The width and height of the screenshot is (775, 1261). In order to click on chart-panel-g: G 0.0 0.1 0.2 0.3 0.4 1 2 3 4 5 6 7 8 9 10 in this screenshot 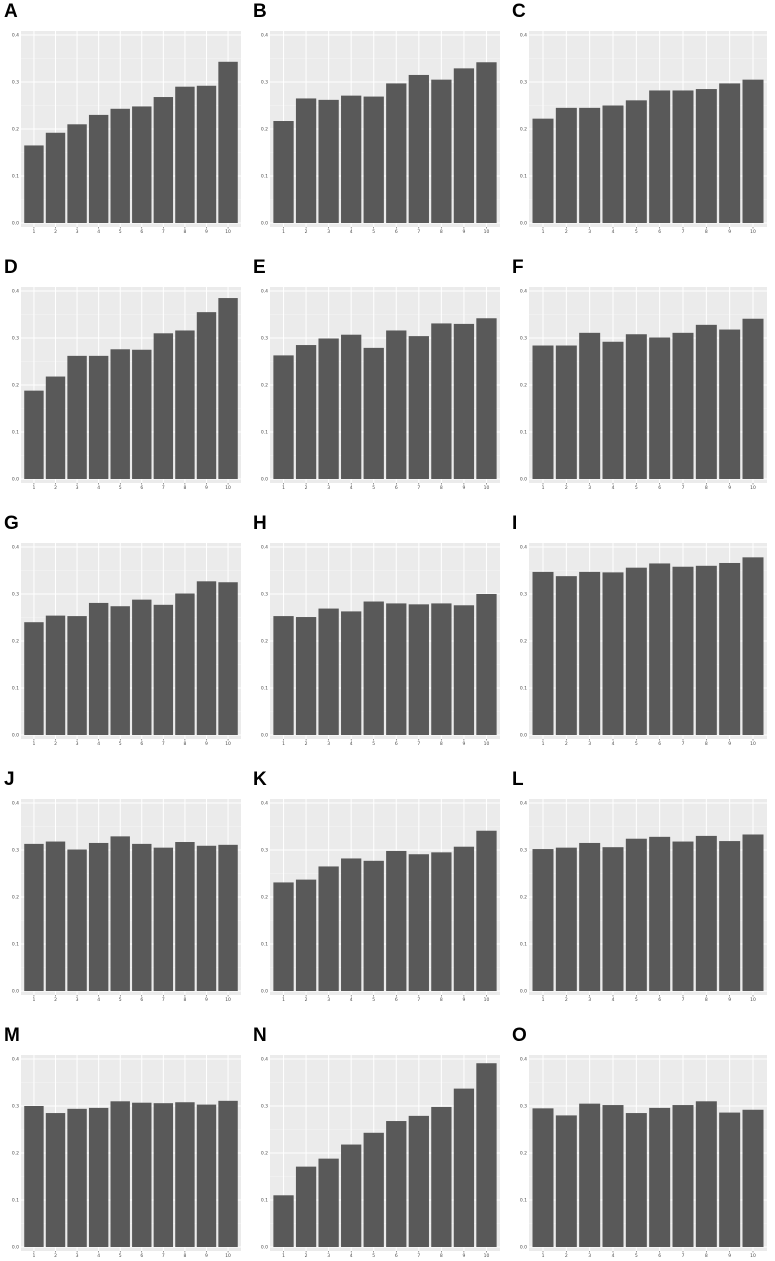, I will do `click(124, 640)`.